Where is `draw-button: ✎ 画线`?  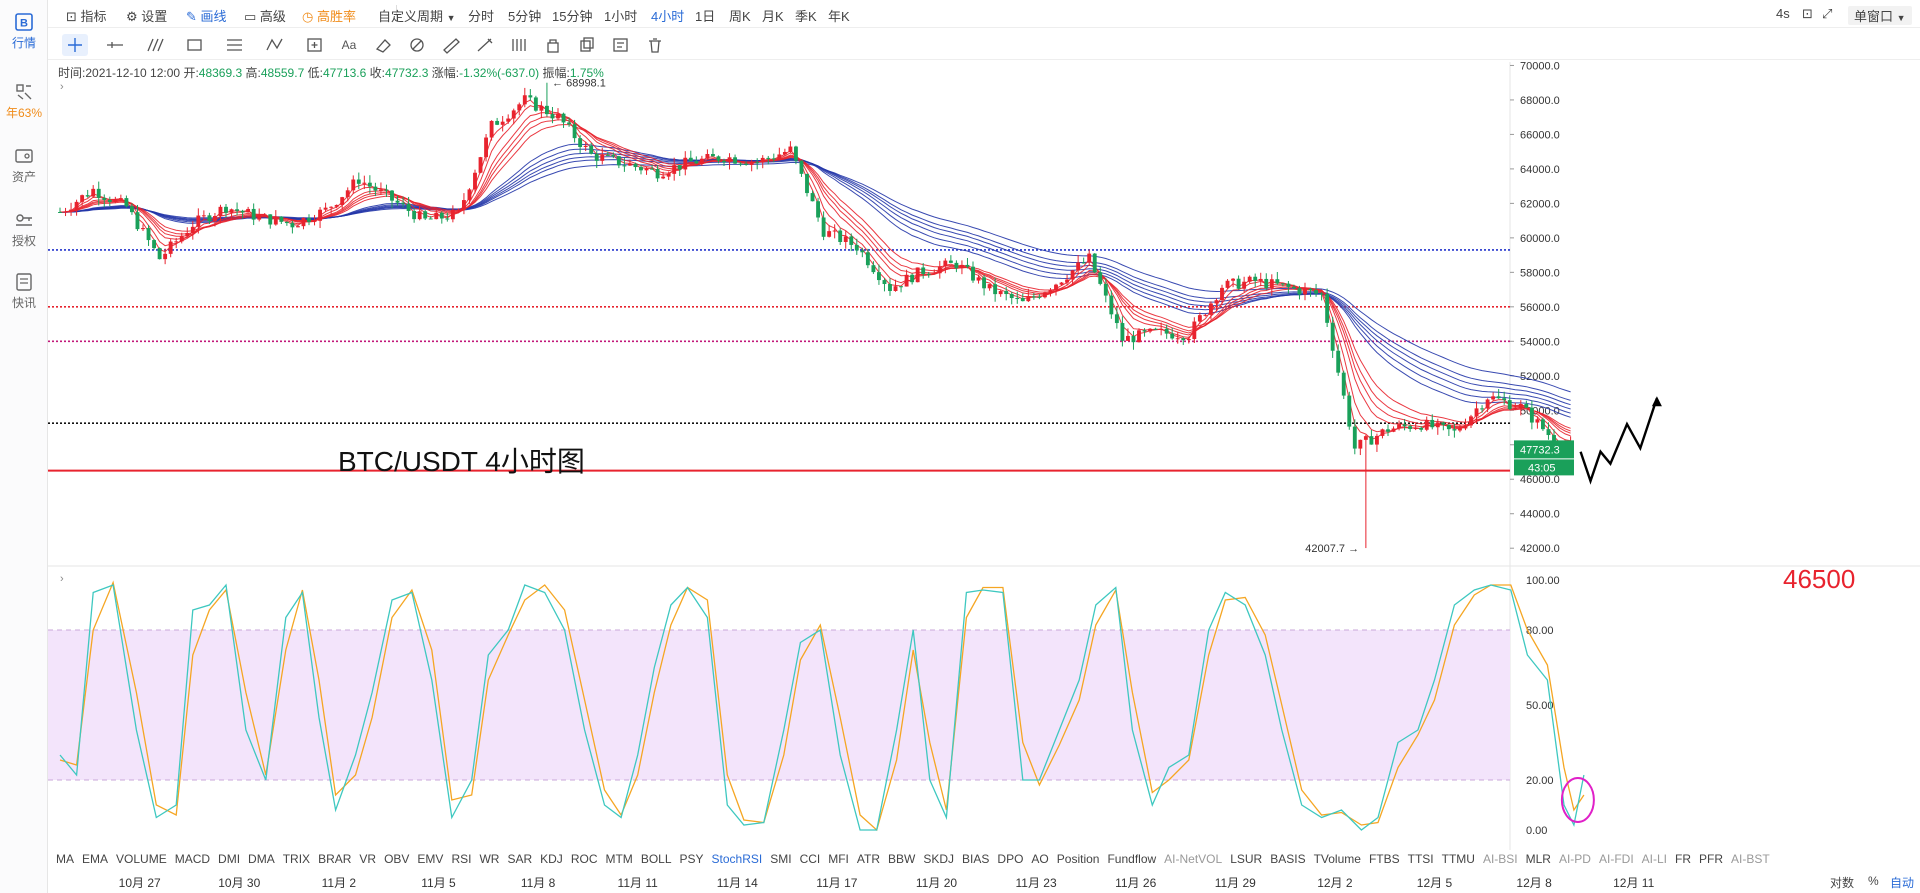 draw-button: ✎ 画线 is located at coordinates (206, 15).